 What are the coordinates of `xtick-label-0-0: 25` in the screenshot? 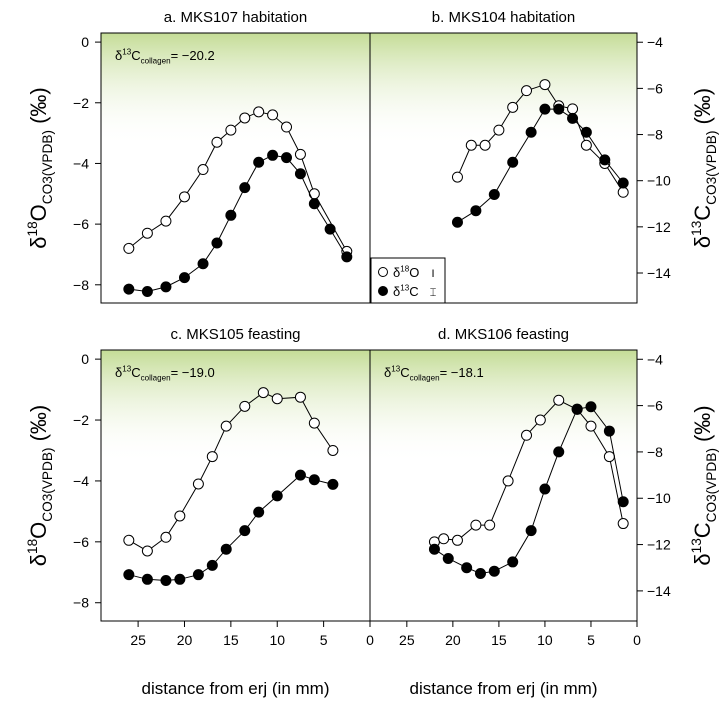 It's located at (138, 640).